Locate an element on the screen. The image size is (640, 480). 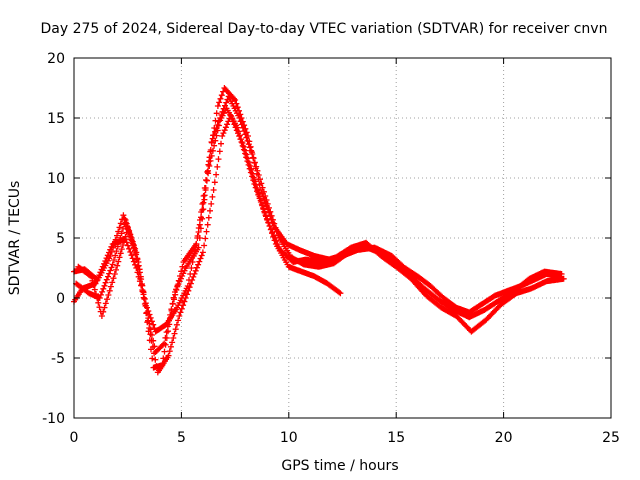
y-tick-label: 20 is located at coordinates (56, 59).